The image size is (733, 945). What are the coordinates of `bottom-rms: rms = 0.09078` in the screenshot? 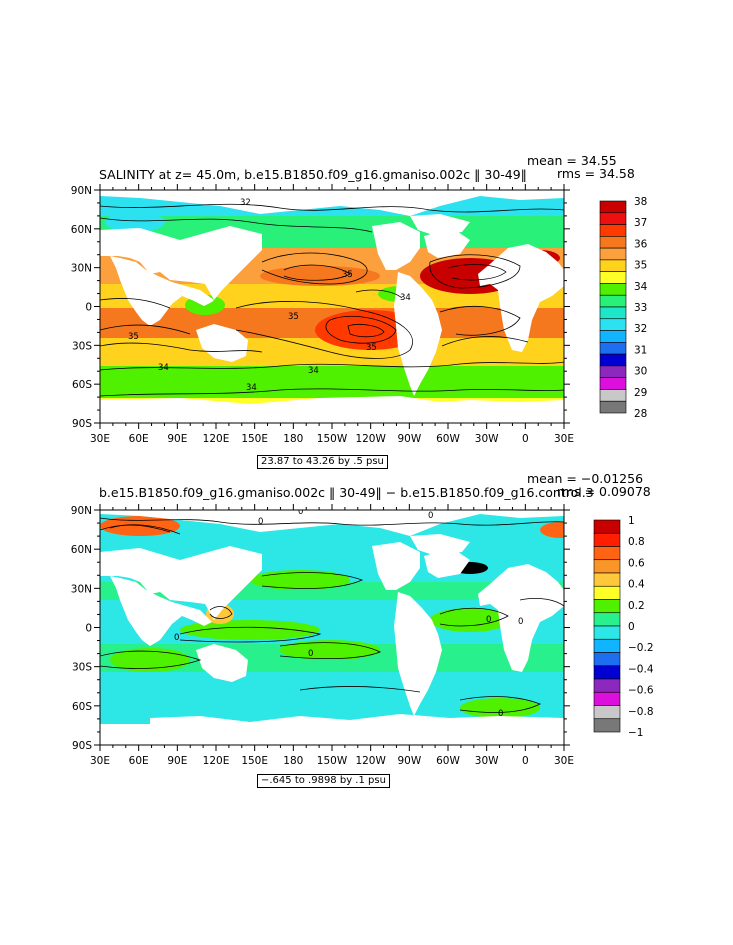 It's located at (604, 491).